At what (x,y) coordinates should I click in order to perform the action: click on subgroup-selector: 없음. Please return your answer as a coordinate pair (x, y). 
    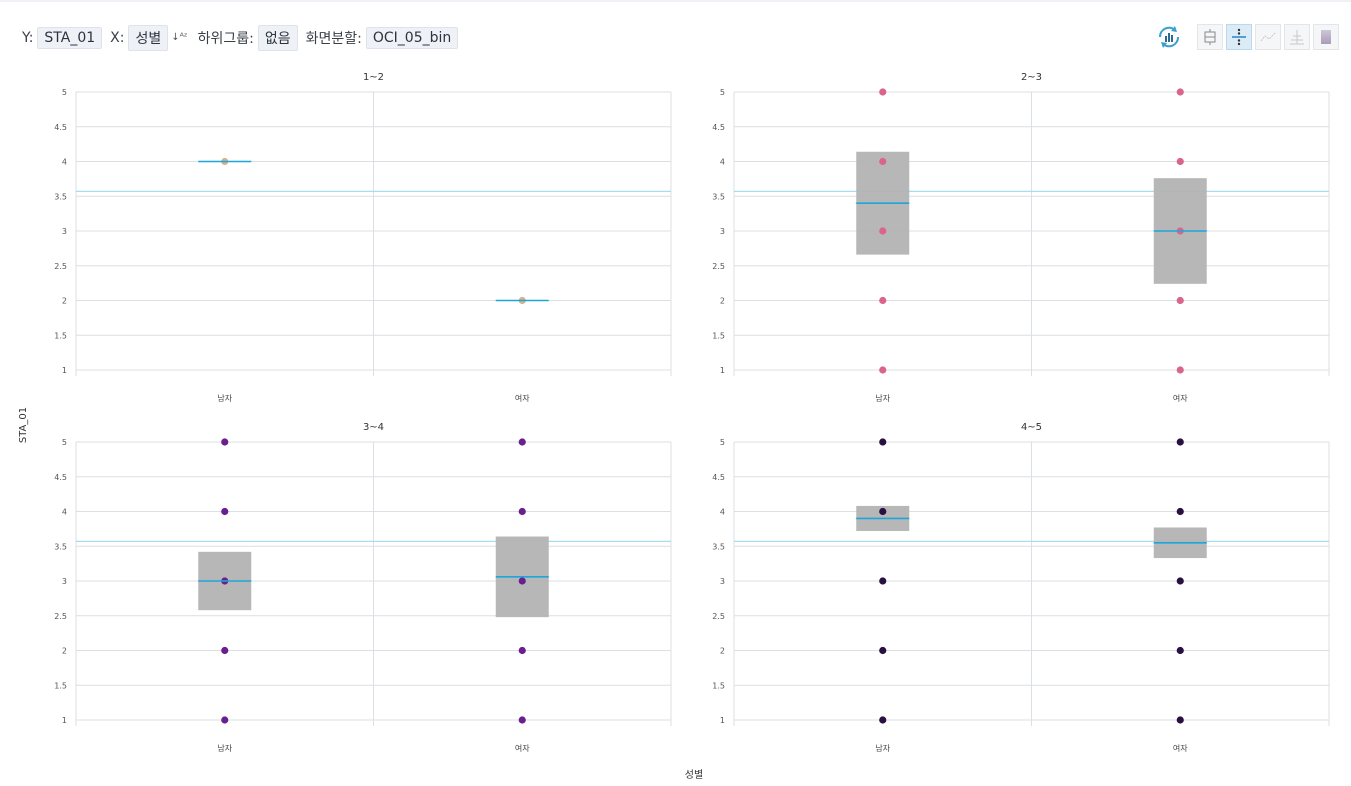
    Looking at the image, I should click on (277, 38).